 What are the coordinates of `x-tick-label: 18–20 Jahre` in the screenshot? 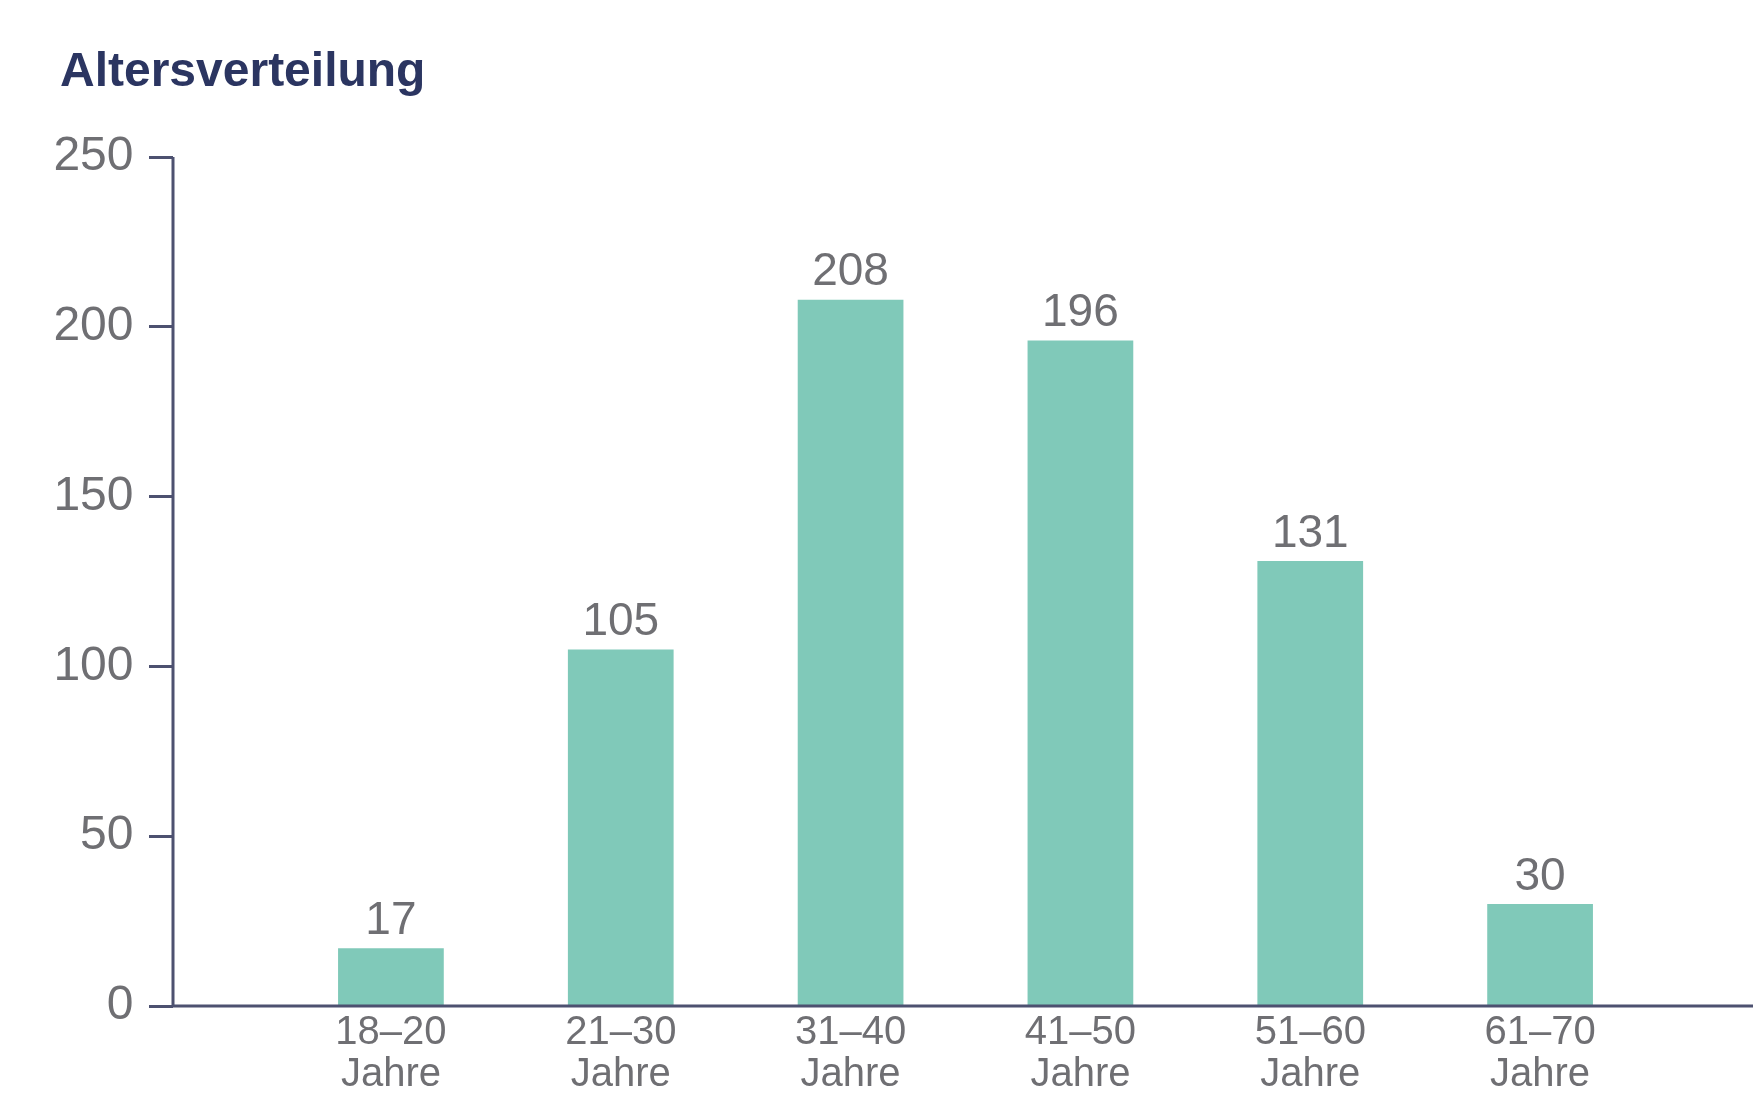 It's located at (391, 1051).